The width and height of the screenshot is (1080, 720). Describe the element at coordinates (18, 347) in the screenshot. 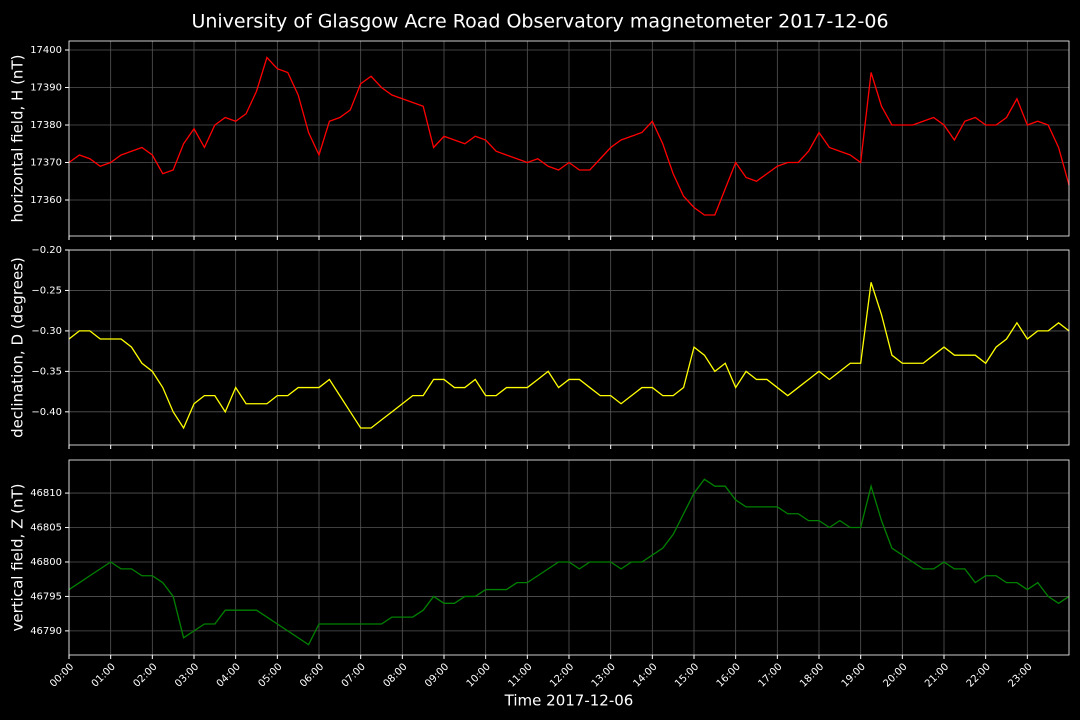

I see `y-axis-label: declination, D (degrees)` at that location.